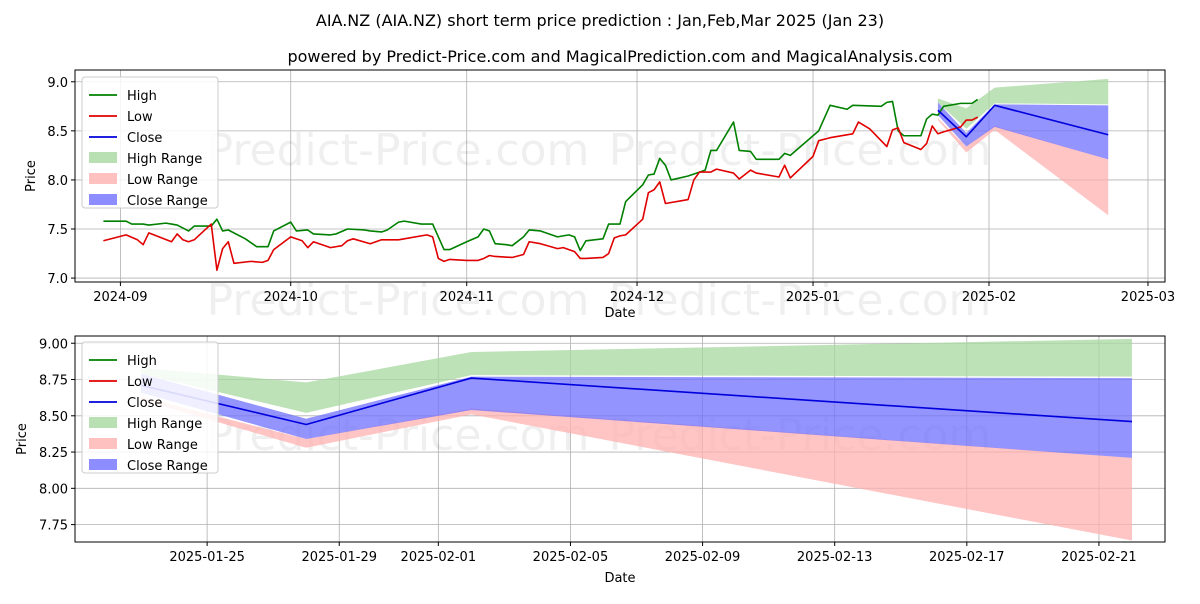  I want to click on top-y-tick-label: 7.0, so click(57, 279).